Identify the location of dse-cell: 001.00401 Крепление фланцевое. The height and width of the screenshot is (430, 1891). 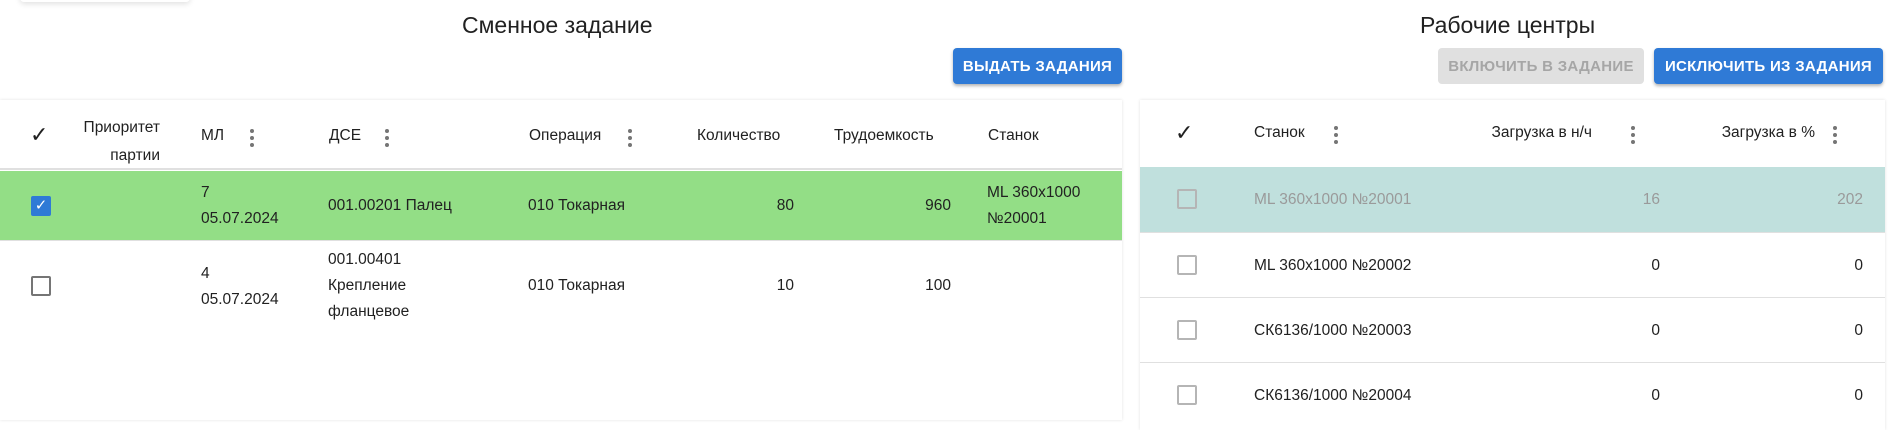
(369, 285).